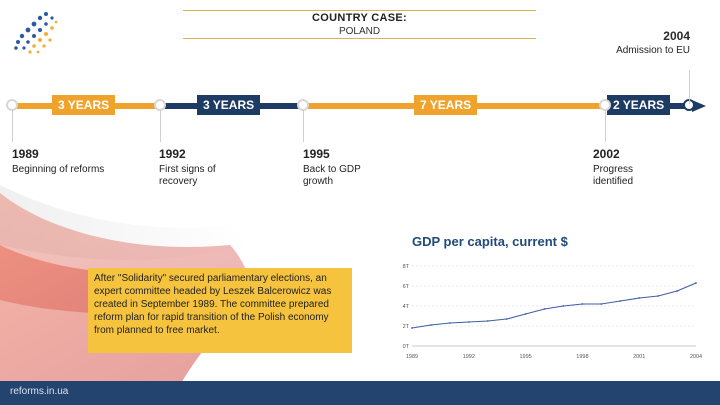 The width and height of the screenshot is (720, 405). What do you see at coordinates (606, 154) in the screenshot?
I see `event-year-2002: 2002` at bounding box center [606, 154].